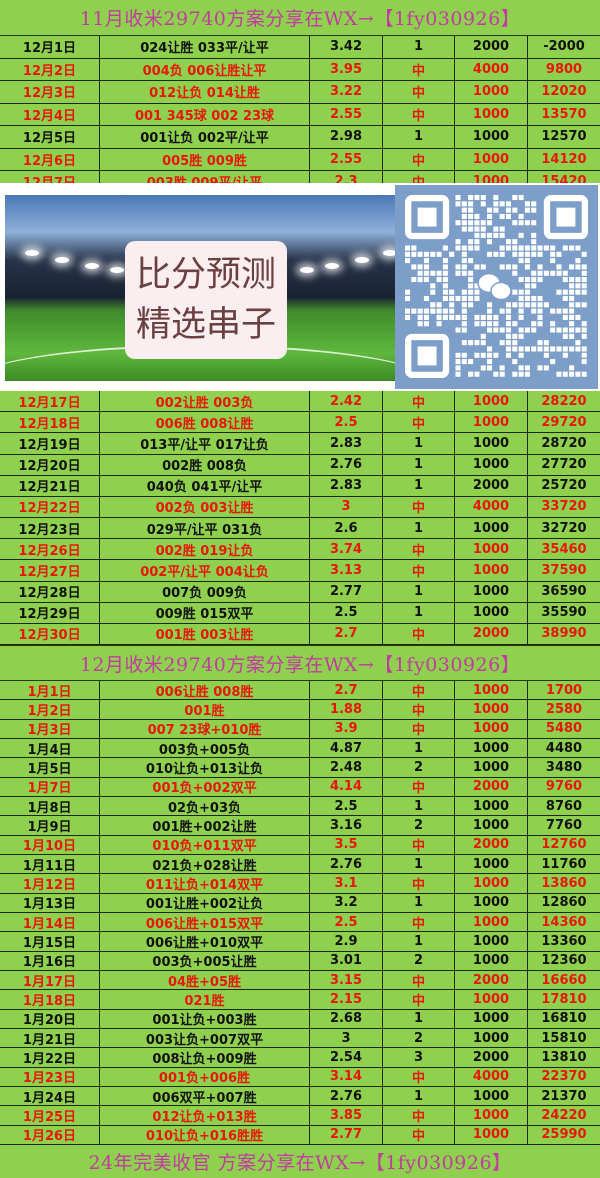  Describe the element at coordinates (50, 422) in the screenshot. I see `cell-date: 12月18日` at that location.